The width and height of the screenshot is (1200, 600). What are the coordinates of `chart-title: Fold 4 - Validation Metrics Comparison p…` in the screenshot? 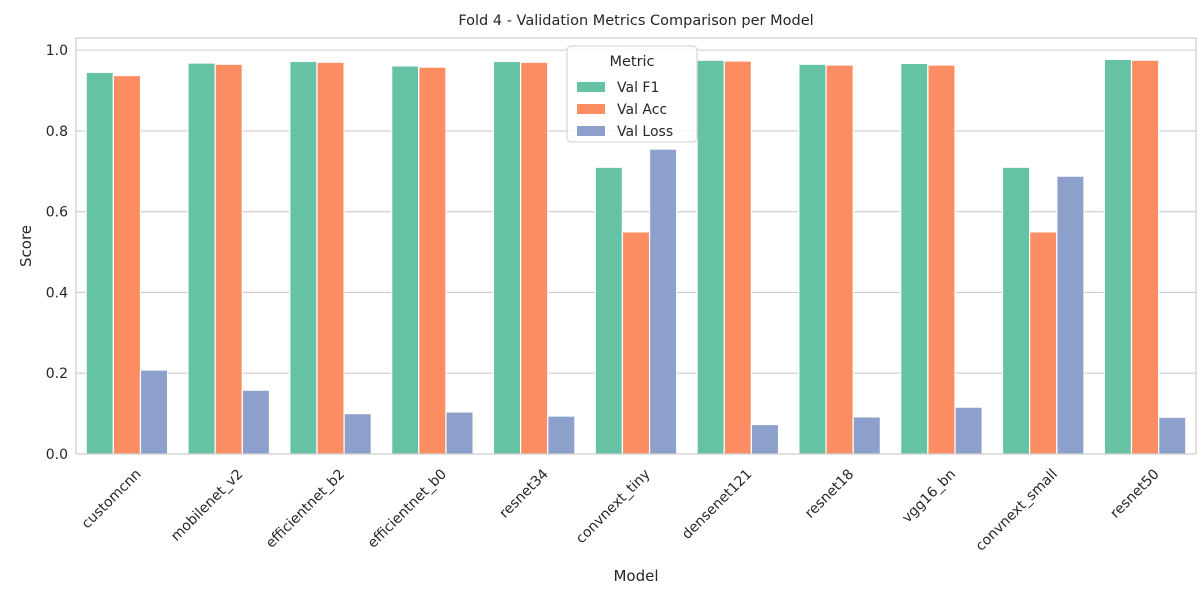 It's located at (635, 21).